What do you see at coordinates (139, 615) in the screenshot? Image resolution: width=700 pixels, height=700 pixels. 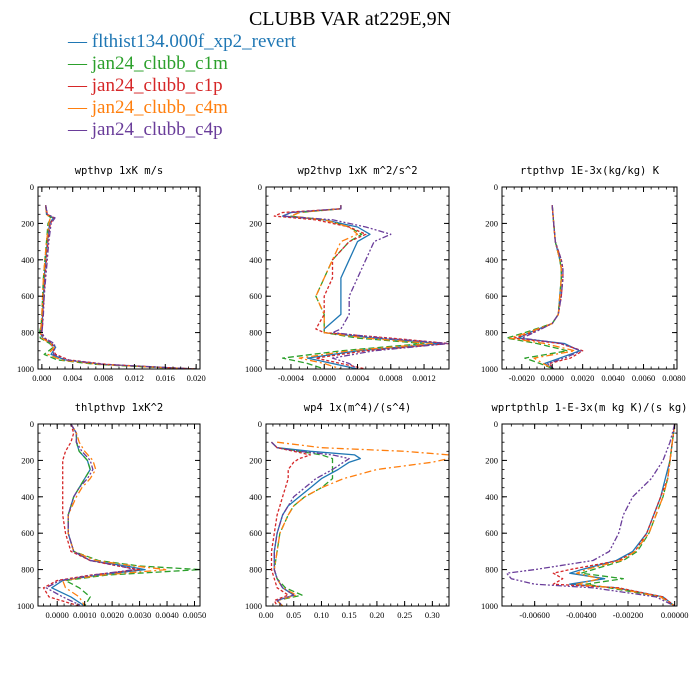 I see `x-tick-label: 0.0030` at bounding box center [139, 615].